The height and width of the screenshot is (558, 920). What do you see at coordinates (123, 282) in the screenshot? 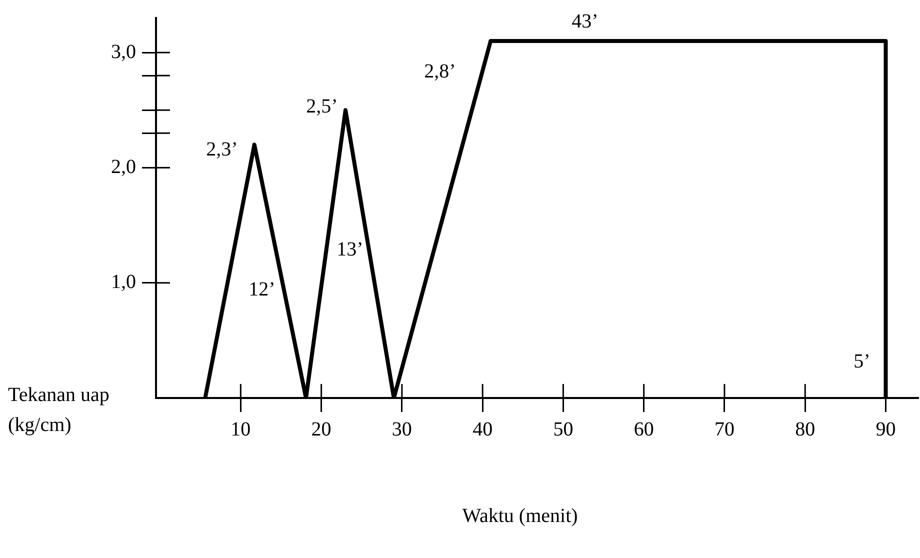
I see `y-tick-label: 1,0` at bounding box center [123, 282].